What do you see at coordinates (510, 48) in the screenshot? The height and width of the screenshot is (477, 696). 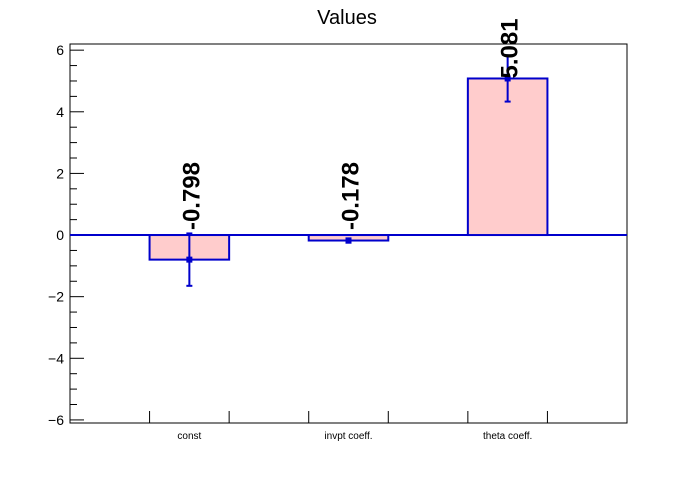 I see `data-label: 5.081` at bounding box center [510, 48].